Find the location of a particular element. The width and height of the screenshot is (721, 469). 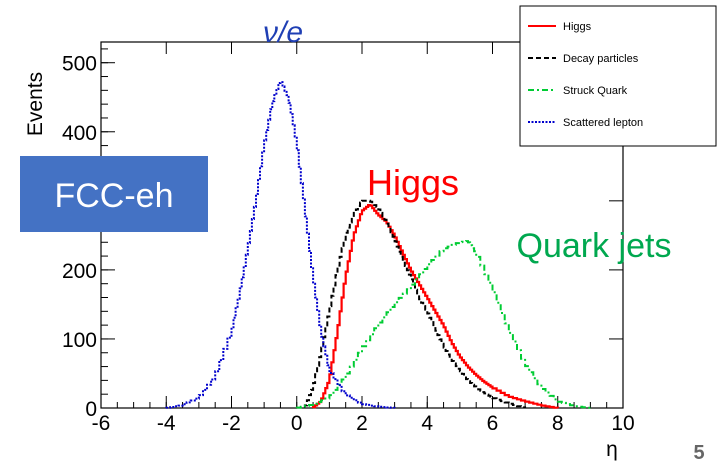

x-tick-label: 2 is located at coordinates (362, 423).